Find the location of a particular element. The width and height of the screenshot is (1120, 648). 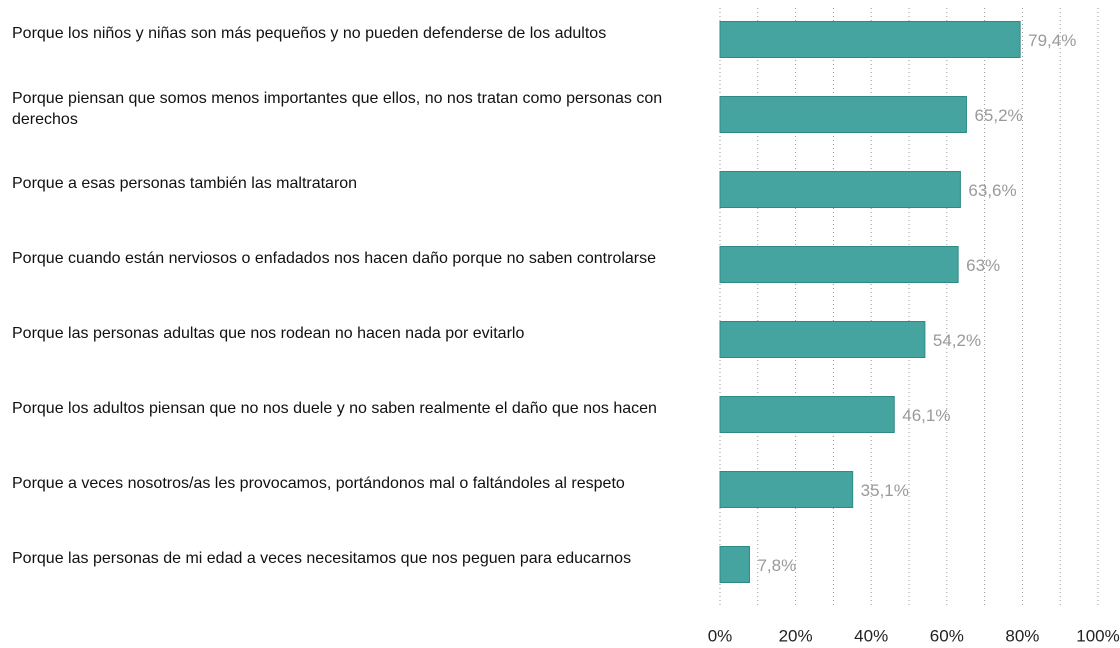

value-label: 54,2% is located at coordinates (957, 340).